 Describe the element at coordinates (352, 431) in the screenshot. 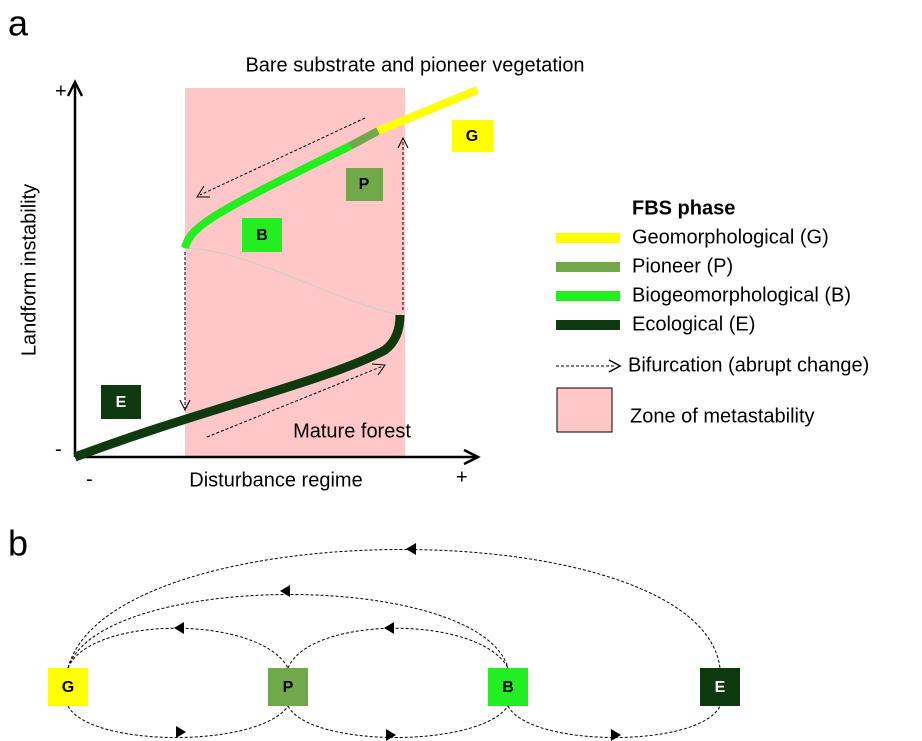

I see `annotation: Mature forest` at that location.